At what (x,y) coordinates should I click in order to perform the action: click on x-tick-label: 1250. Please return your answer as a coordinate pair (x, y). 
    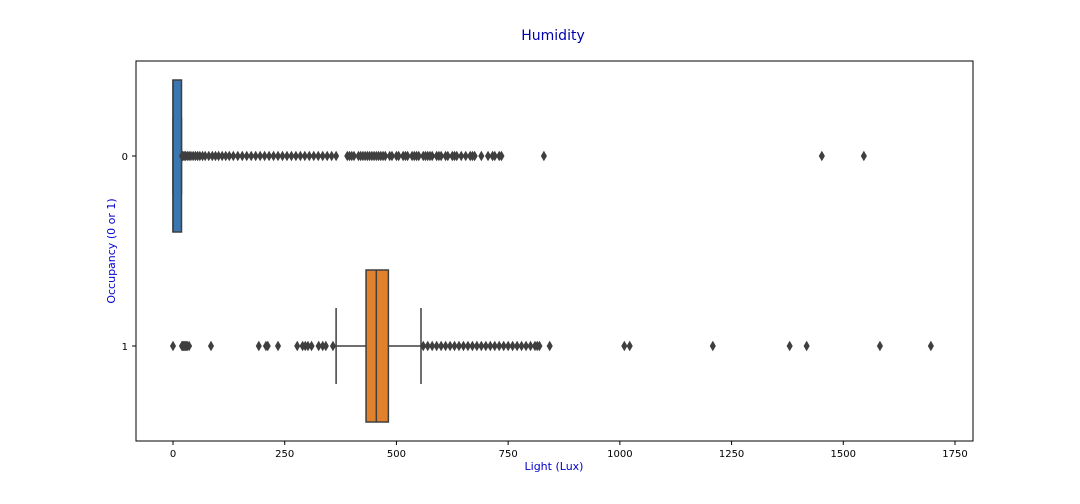
    Looking at the image, I should click on (731, 454).